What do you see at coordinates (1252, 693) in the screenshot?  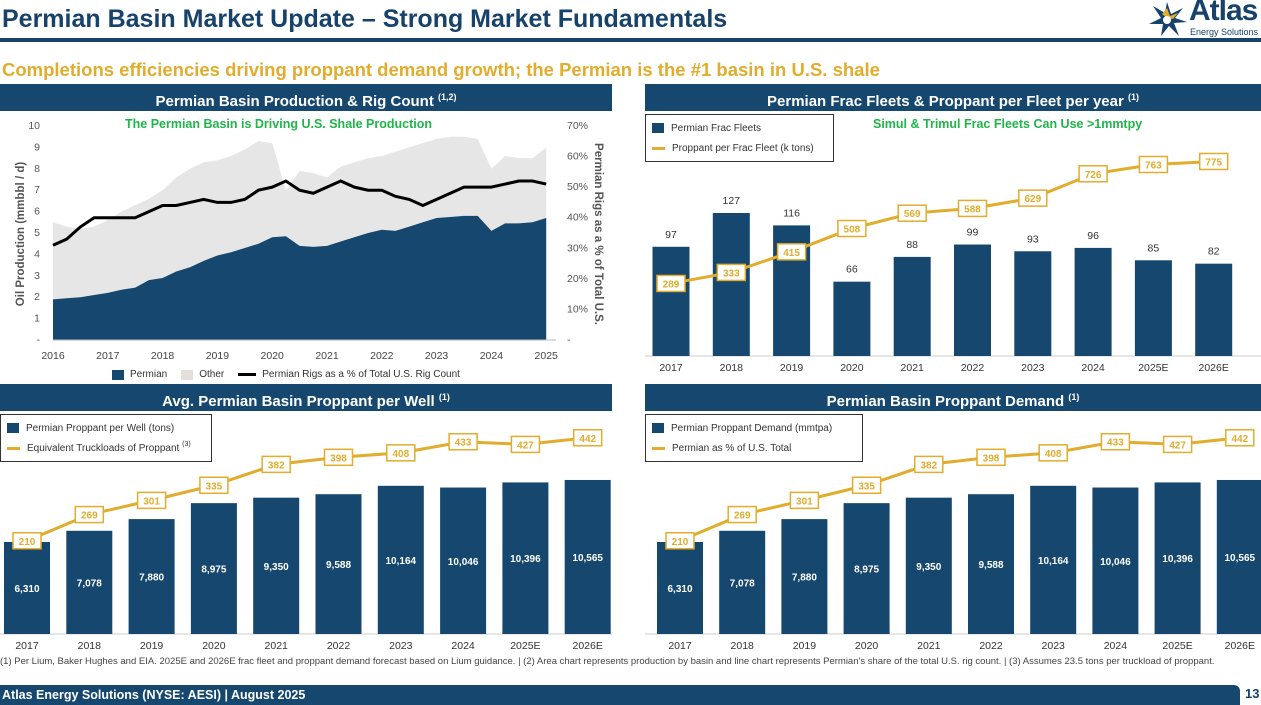 I see `page-number: 13` at bounding box center [1252, 693].